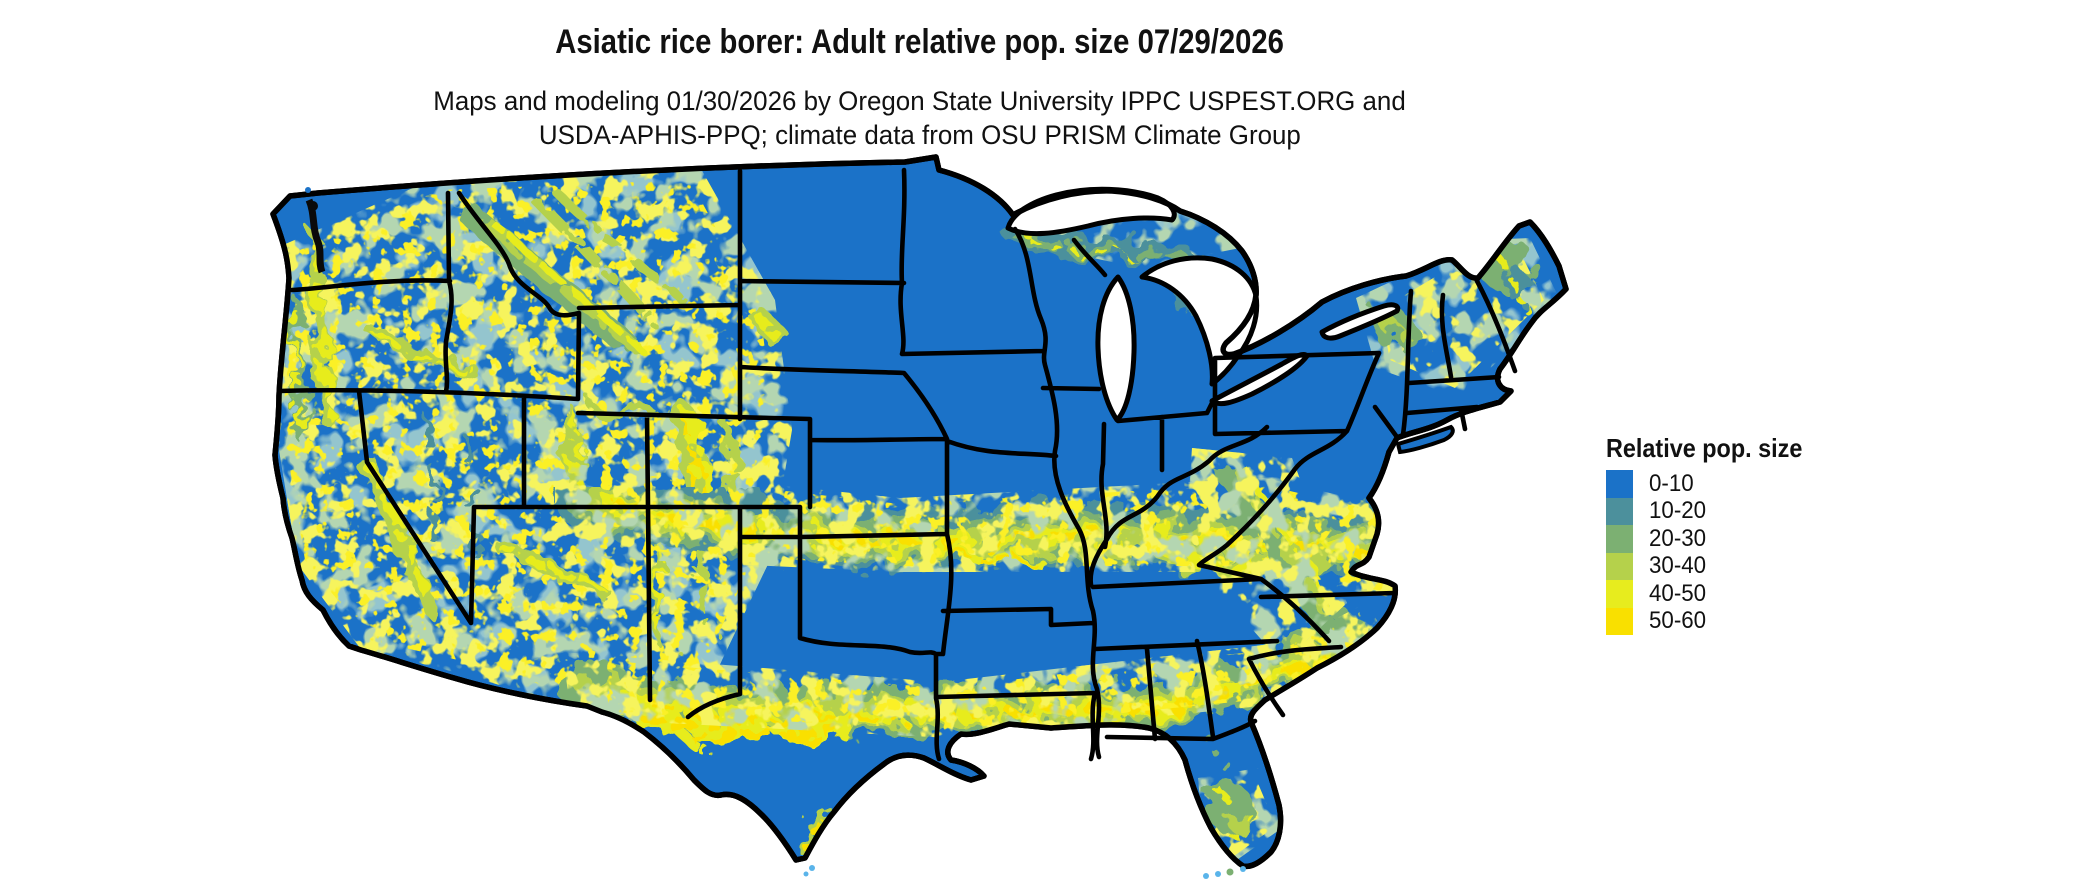  What do you see at coordinates (1715, 511) in the screenshot?
I see `legend-item: 10-20` at bounding box center [1715, 511].